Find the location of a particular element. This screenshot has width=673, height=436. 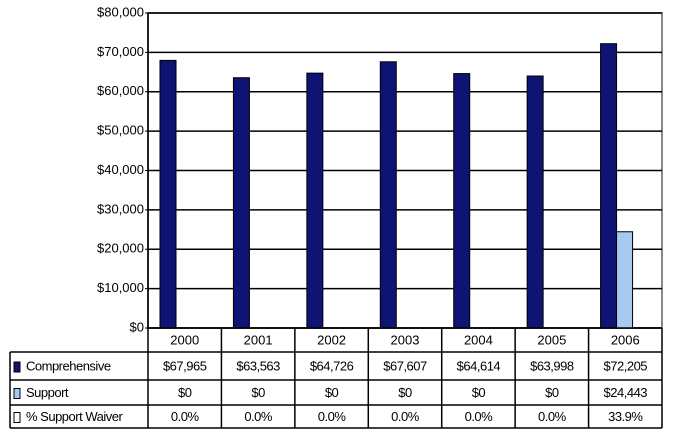

table-cell: $67,965 is located at coordinates (185, 365).